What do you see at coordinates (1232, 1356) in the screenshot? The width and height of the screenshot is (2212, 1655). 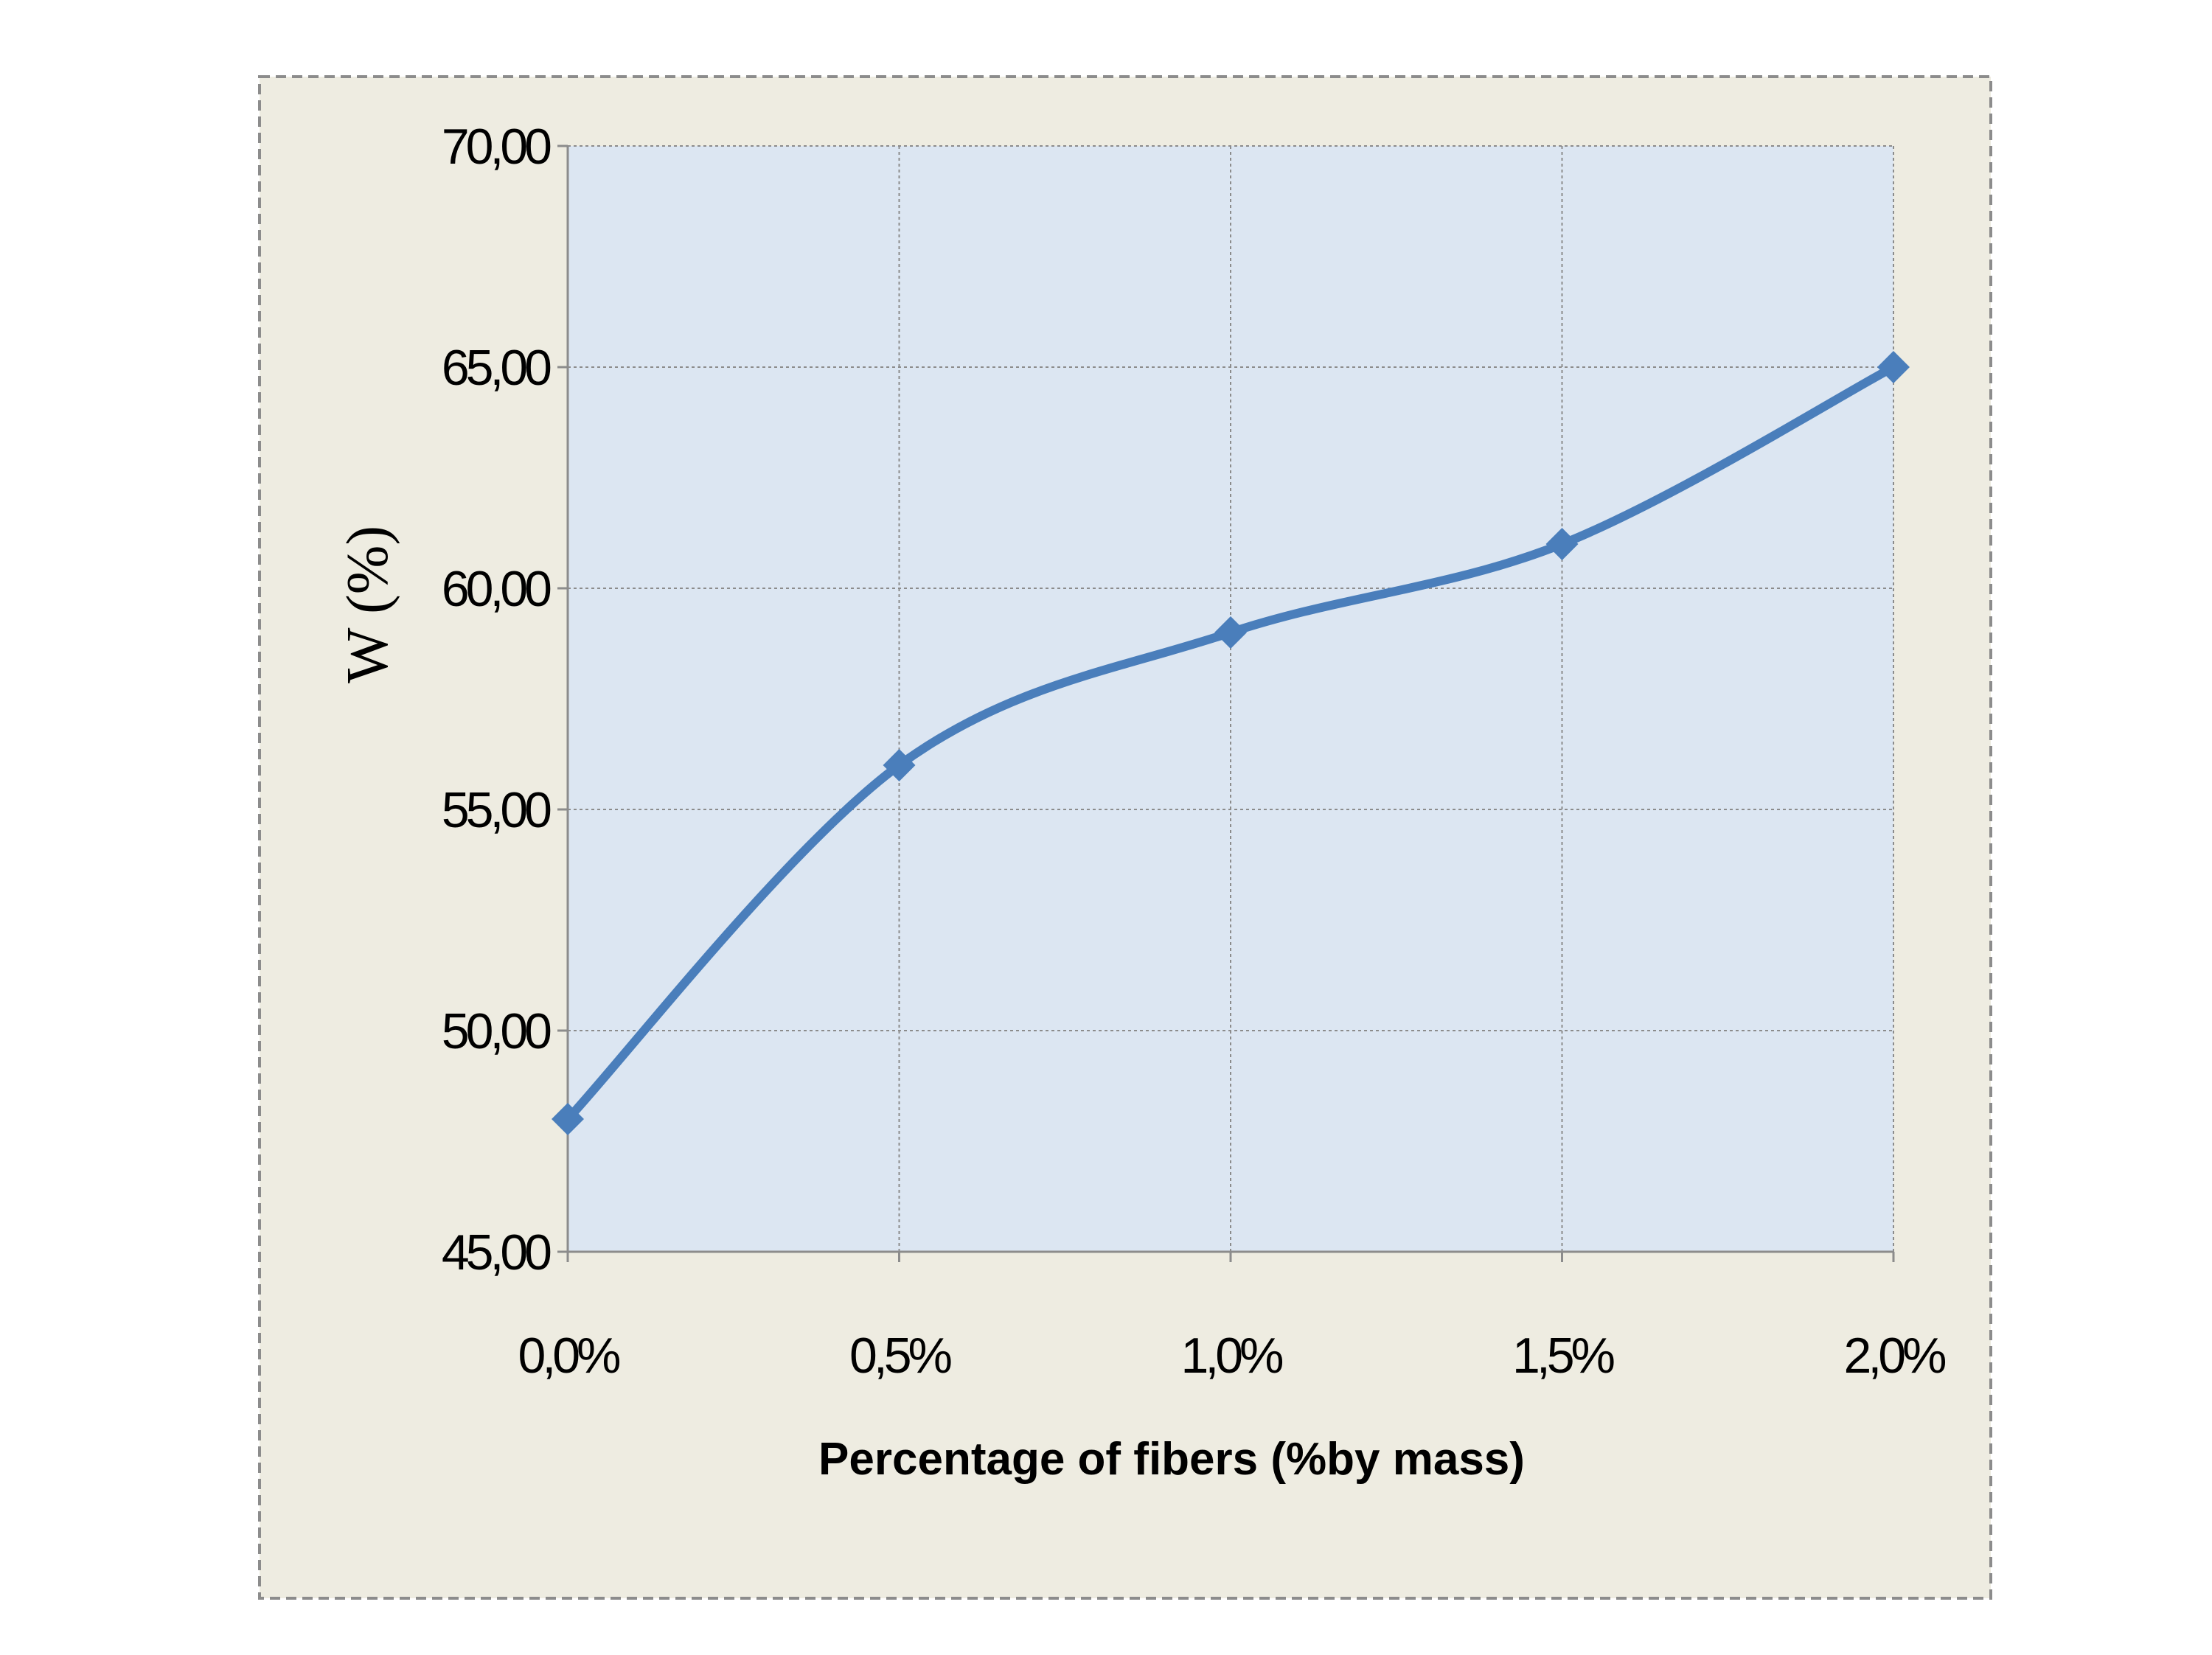 I see `x-tick-label: 1,0%` at bounding box center [1232, 1356].